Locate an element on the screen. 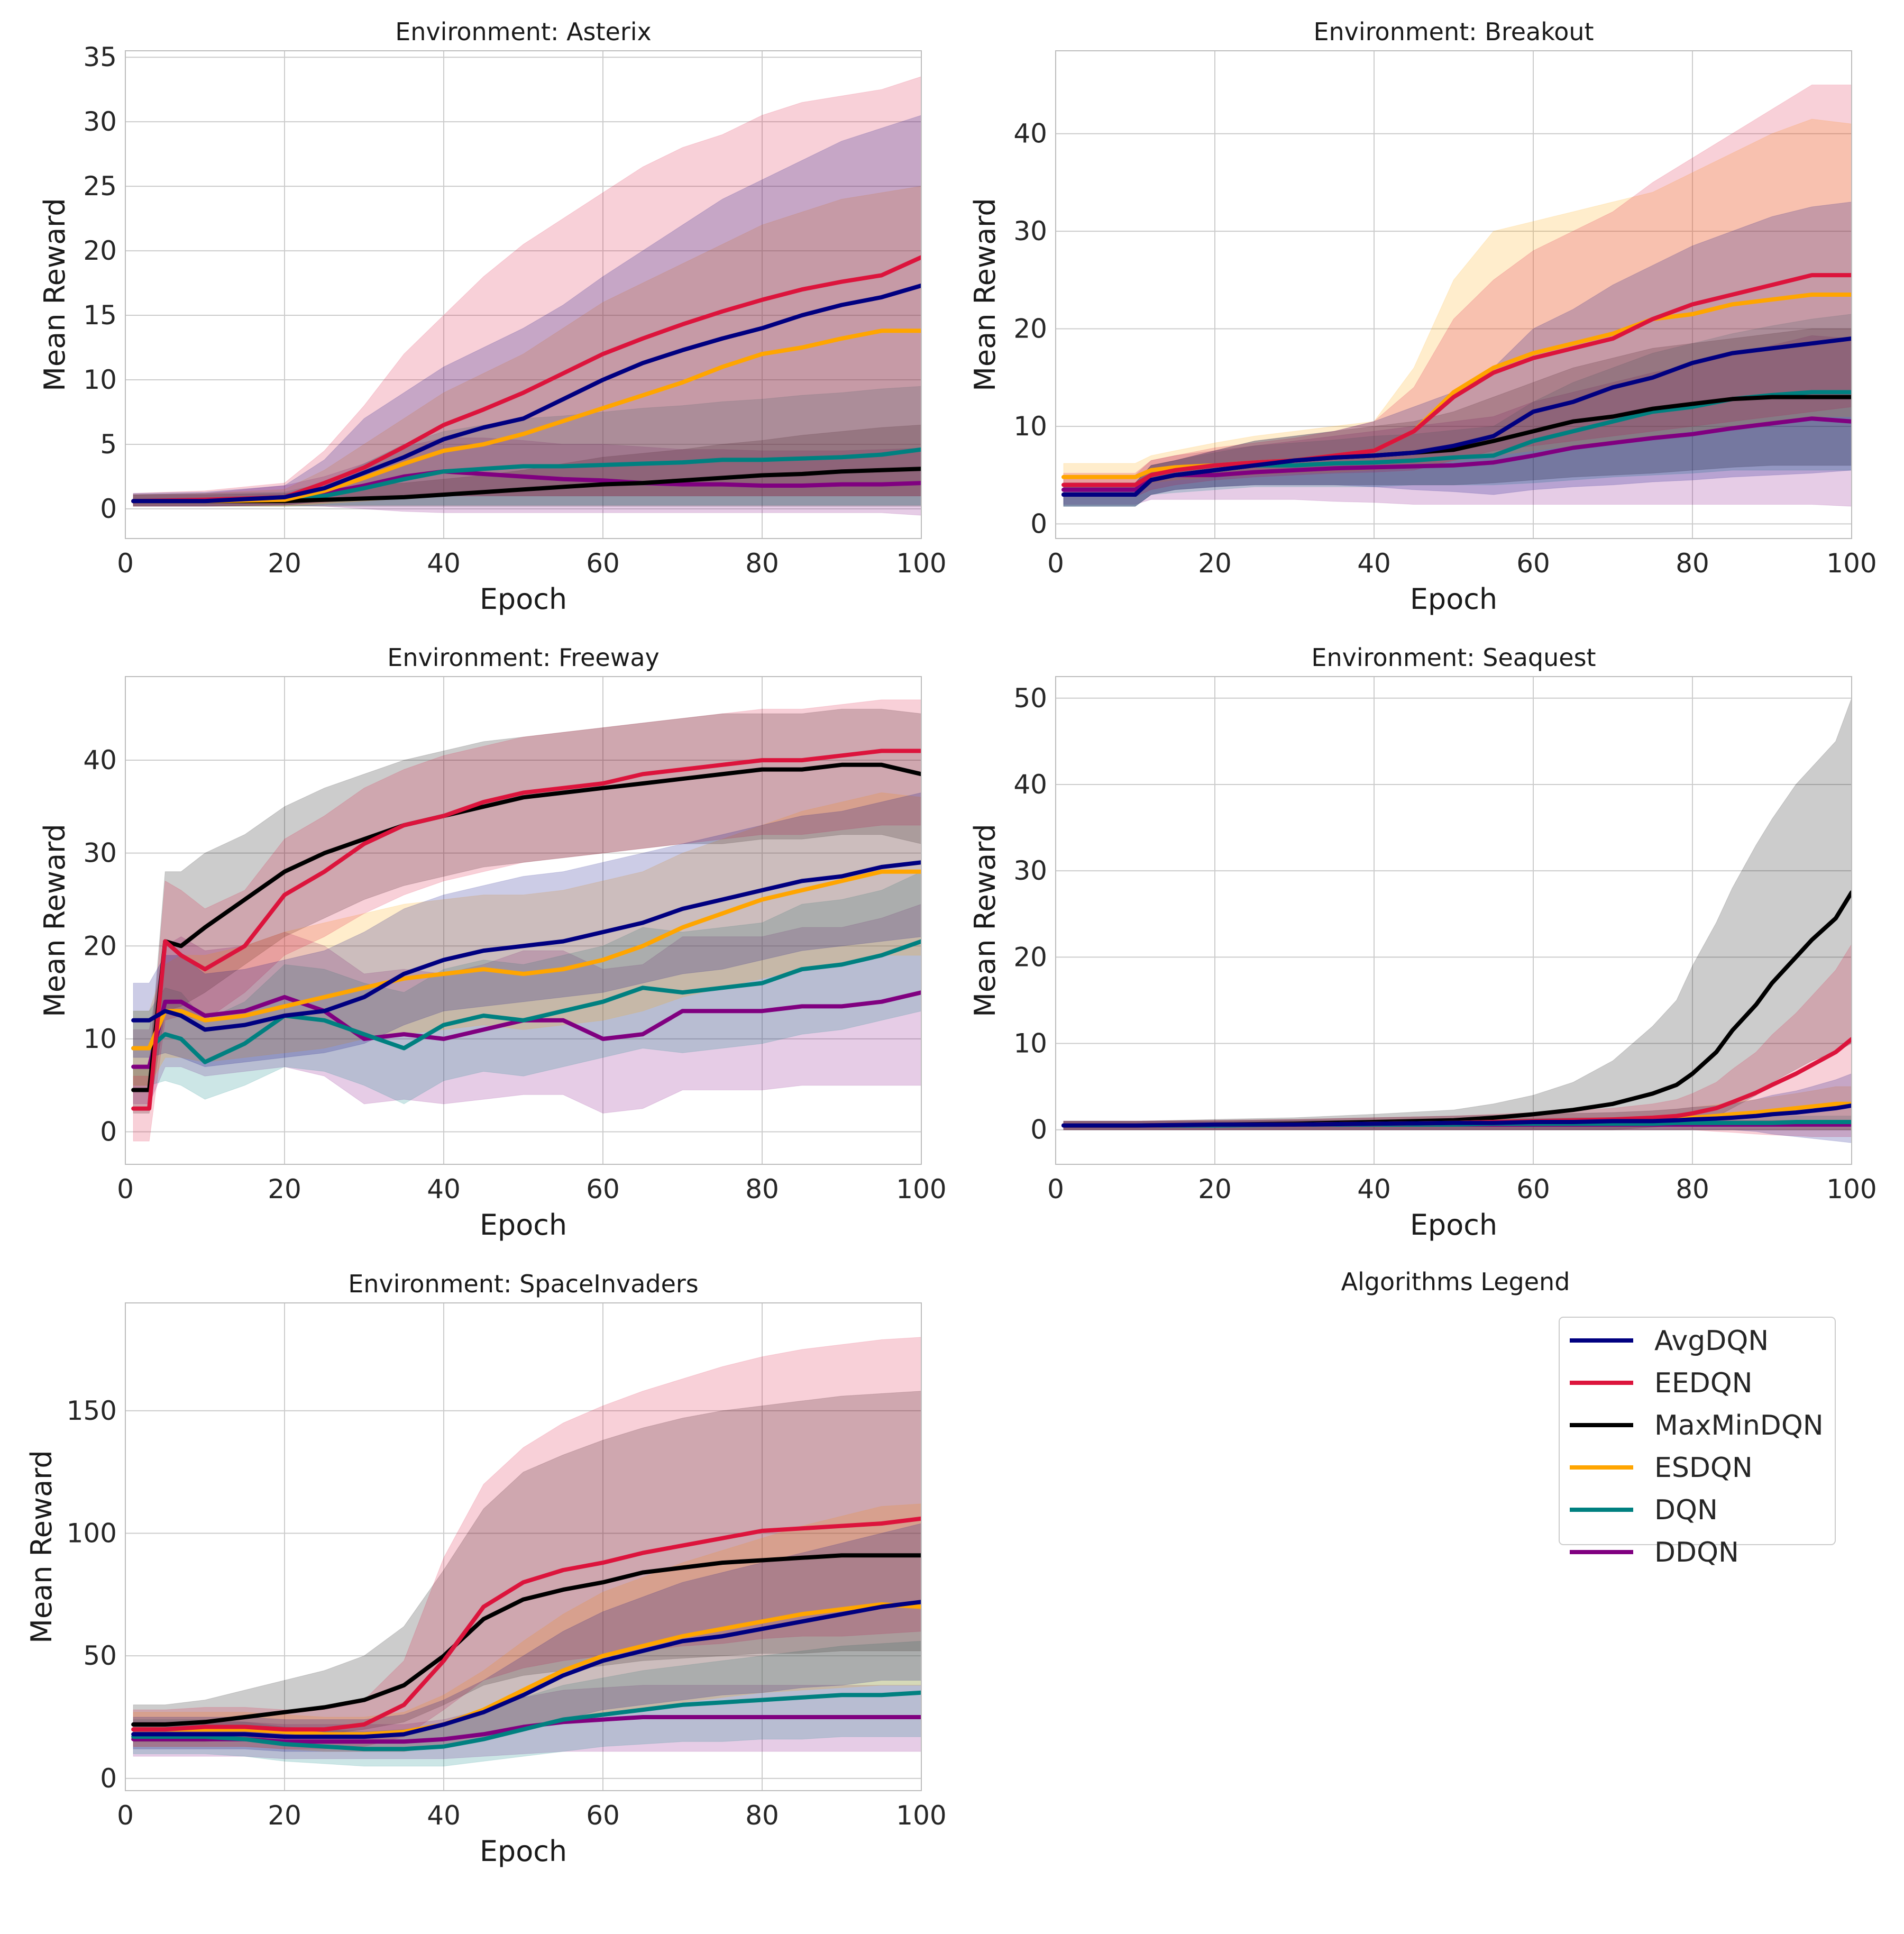 This screenshot has height=1934, width=1904. y-tick-label: 35 is located at coordinates (100, 57).